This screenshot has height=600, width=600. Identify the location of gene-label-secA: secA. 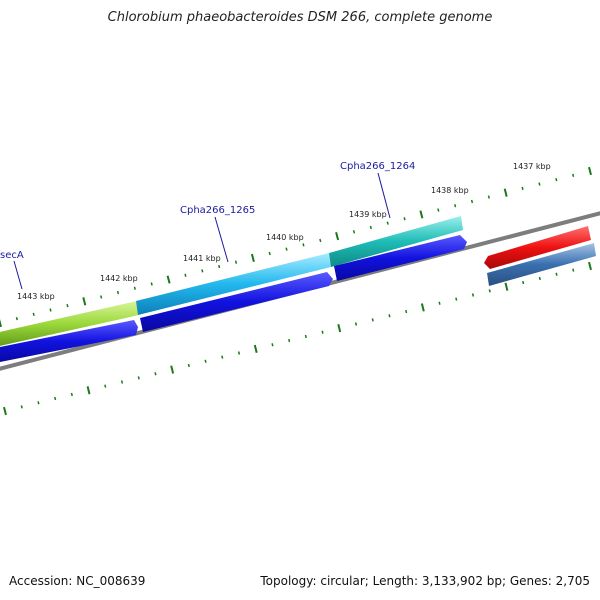
(12, 255).